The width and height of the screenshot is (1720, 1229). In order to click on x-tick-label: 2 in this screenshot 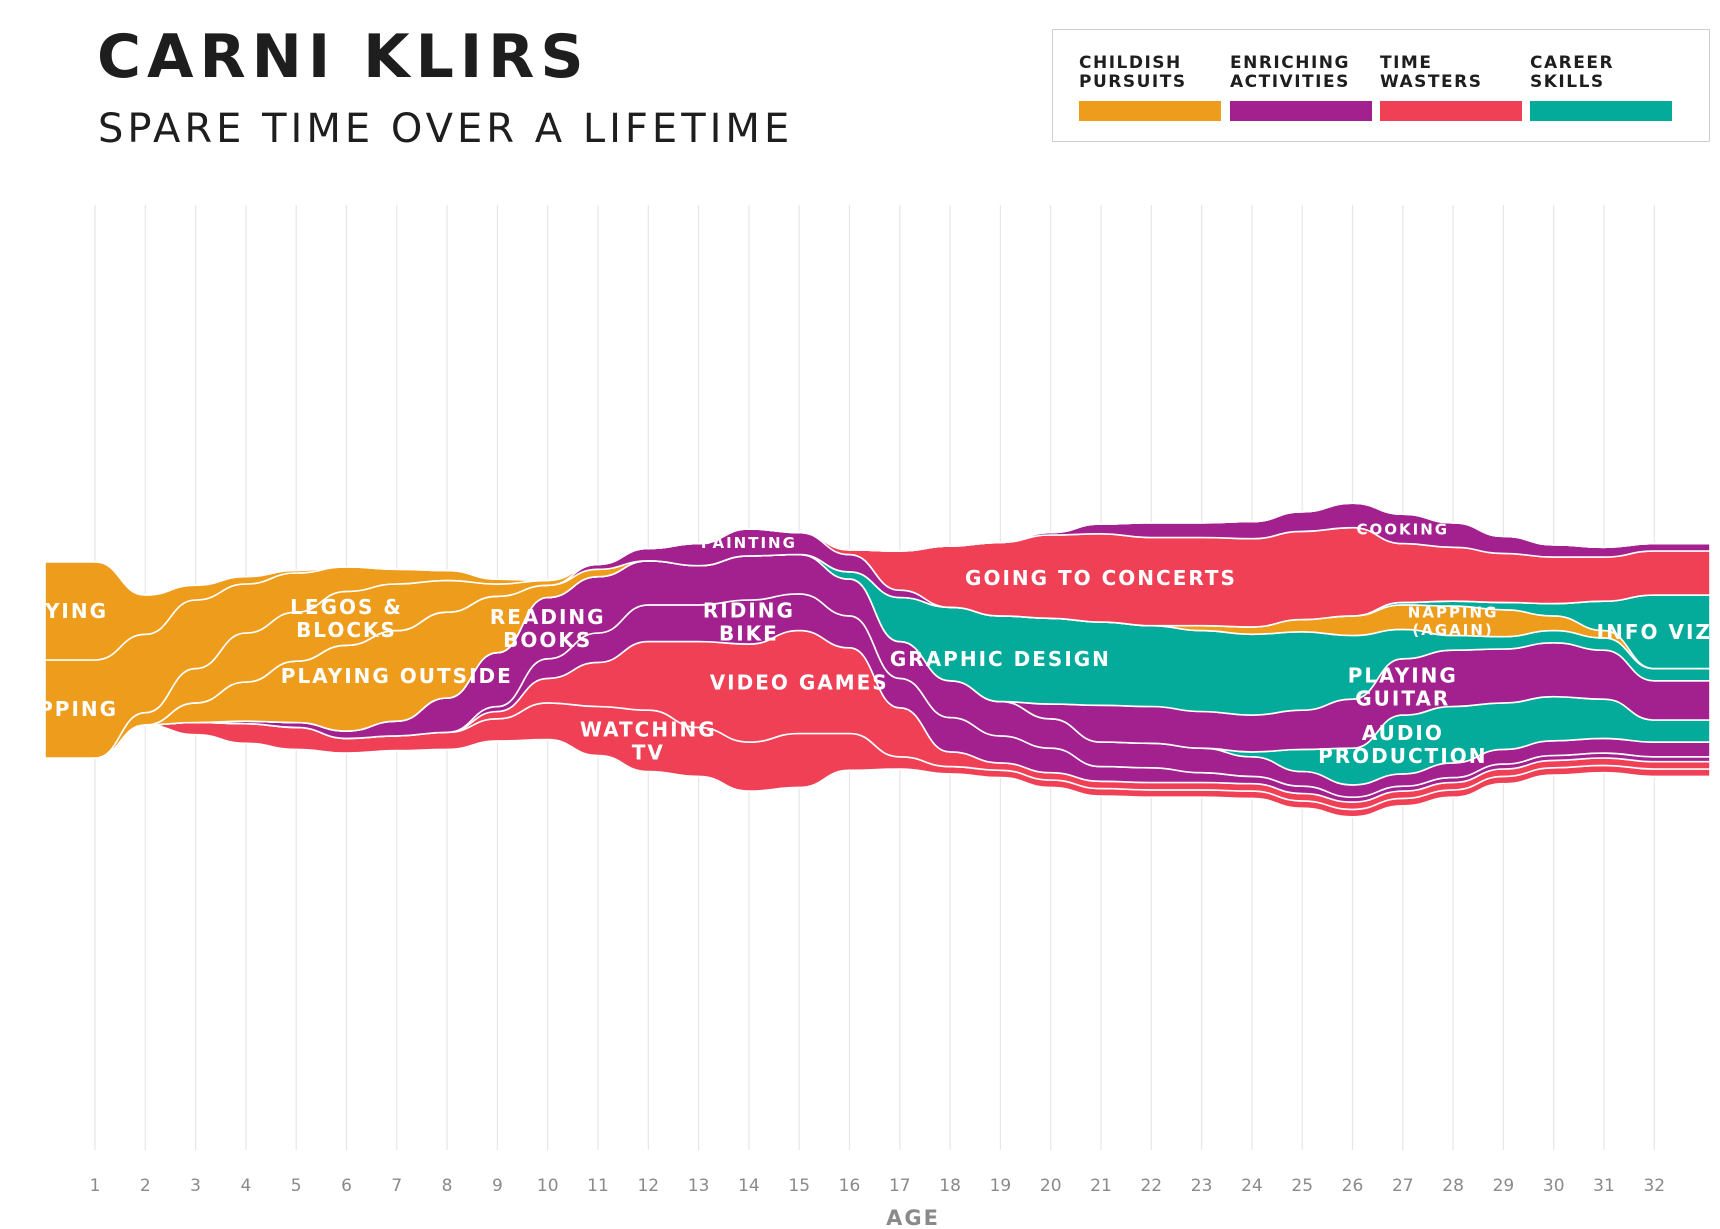, I will do `click(145, 1186)`.